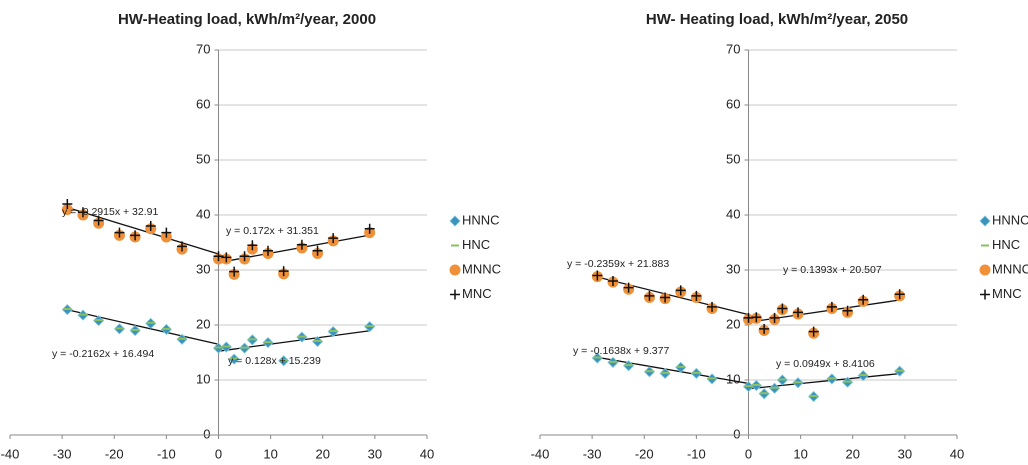 This screenshot has width=1028, height=465. Describe the element at coordinates (203, 103) in the screenshot. I see `y-tick-label: 60` at that location.